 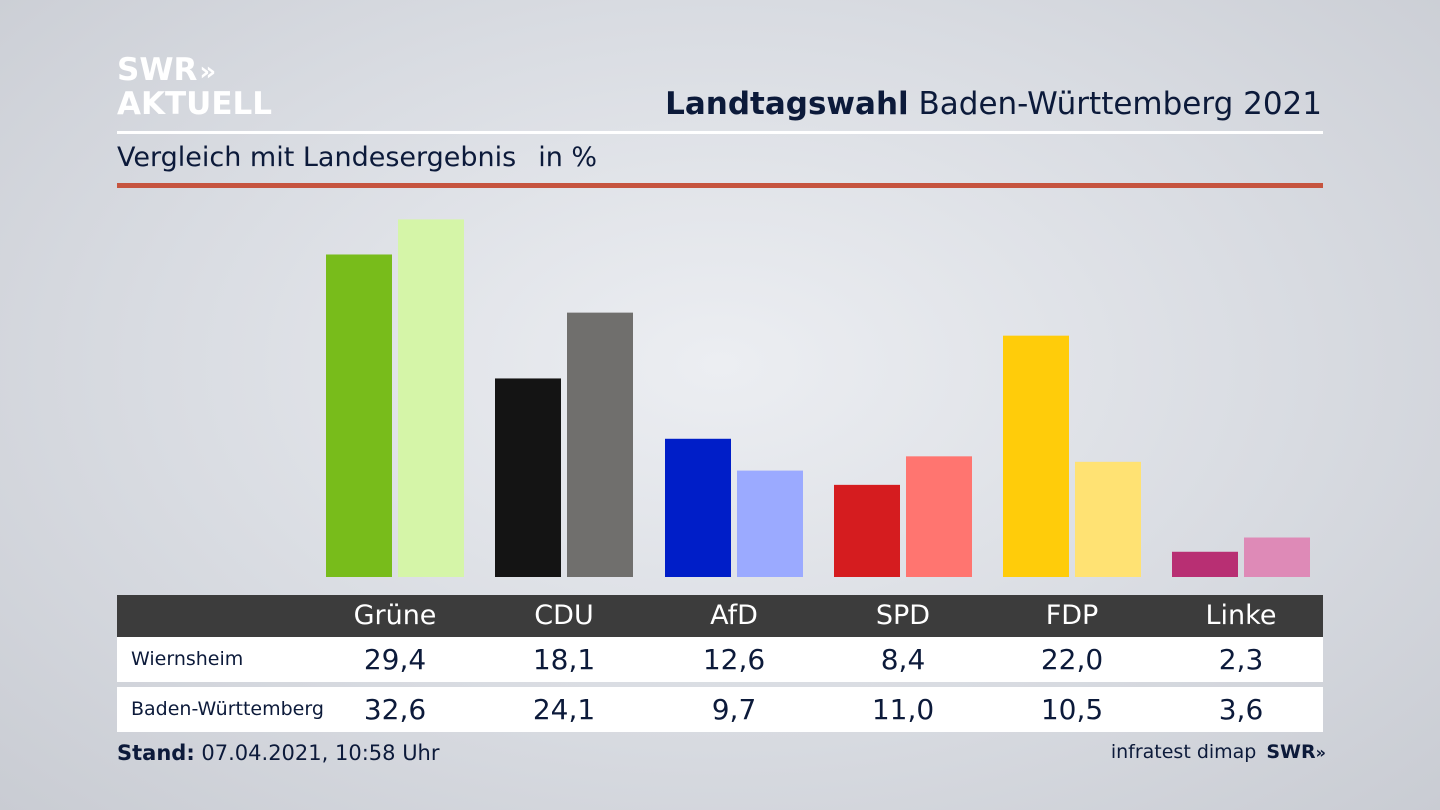 What do you see at coordinates (1072, 615) in the screenshot?
I see `column-header-fdp: FDP` at bounding box center [1072, 615].